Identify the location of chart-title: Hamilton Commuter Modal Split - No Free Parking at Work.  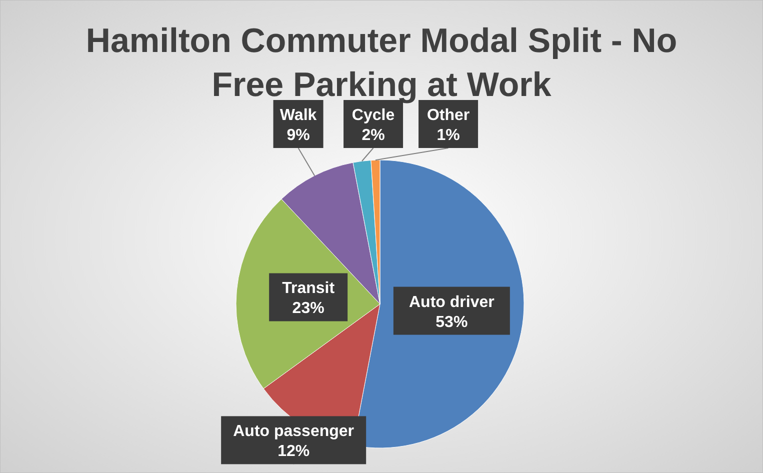
(382, 63).